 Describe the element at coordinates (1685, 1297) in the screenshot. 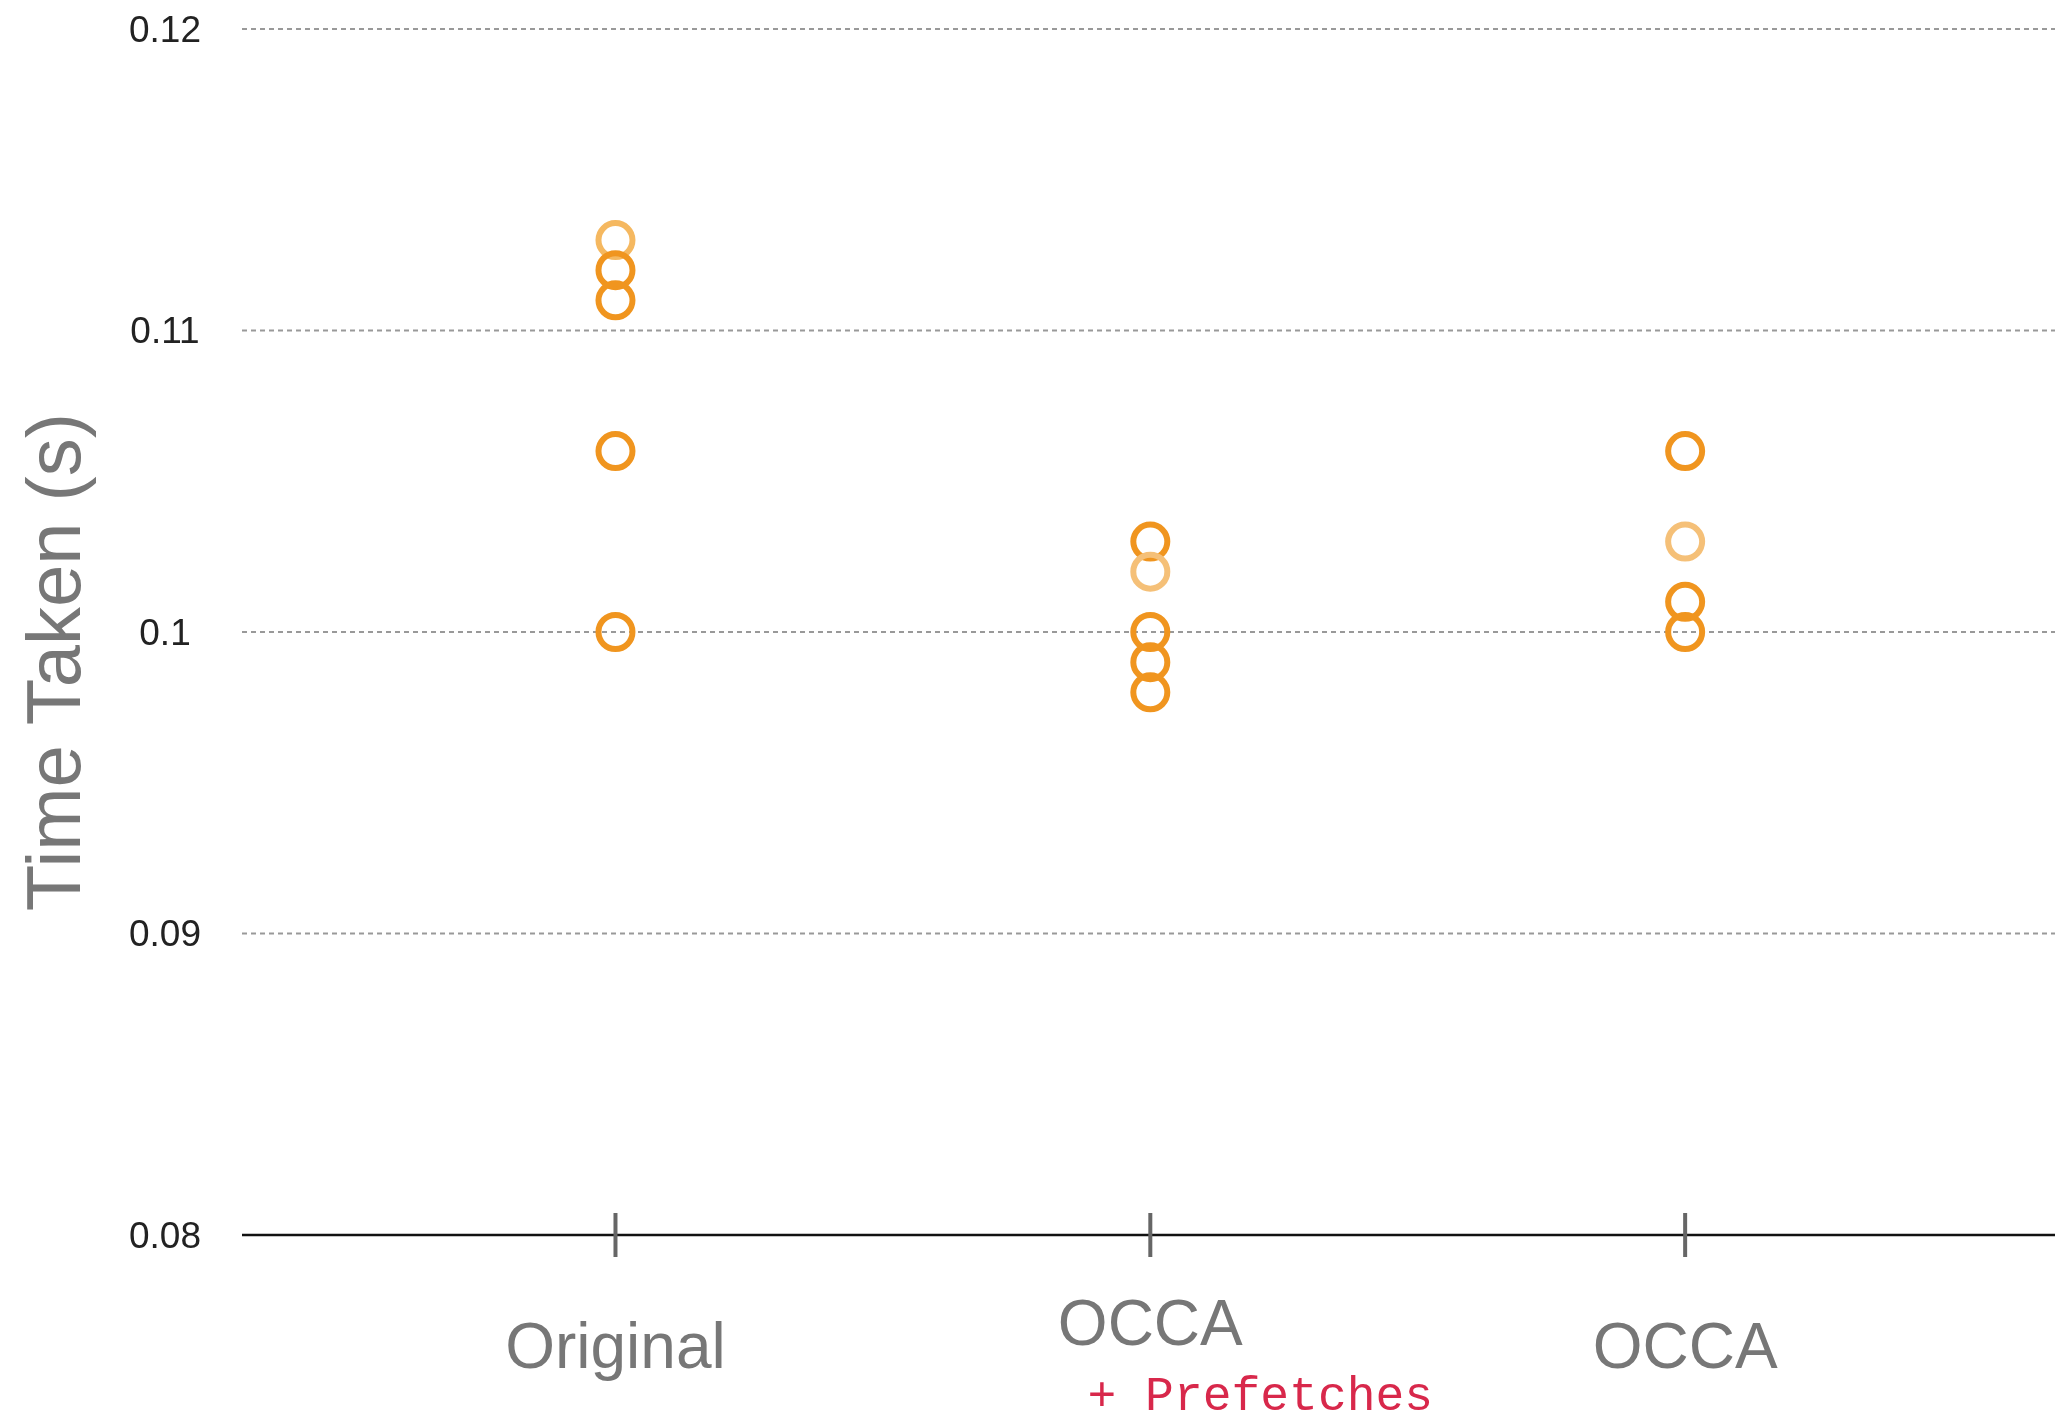

I see `x-tick: OCCA` at that location.